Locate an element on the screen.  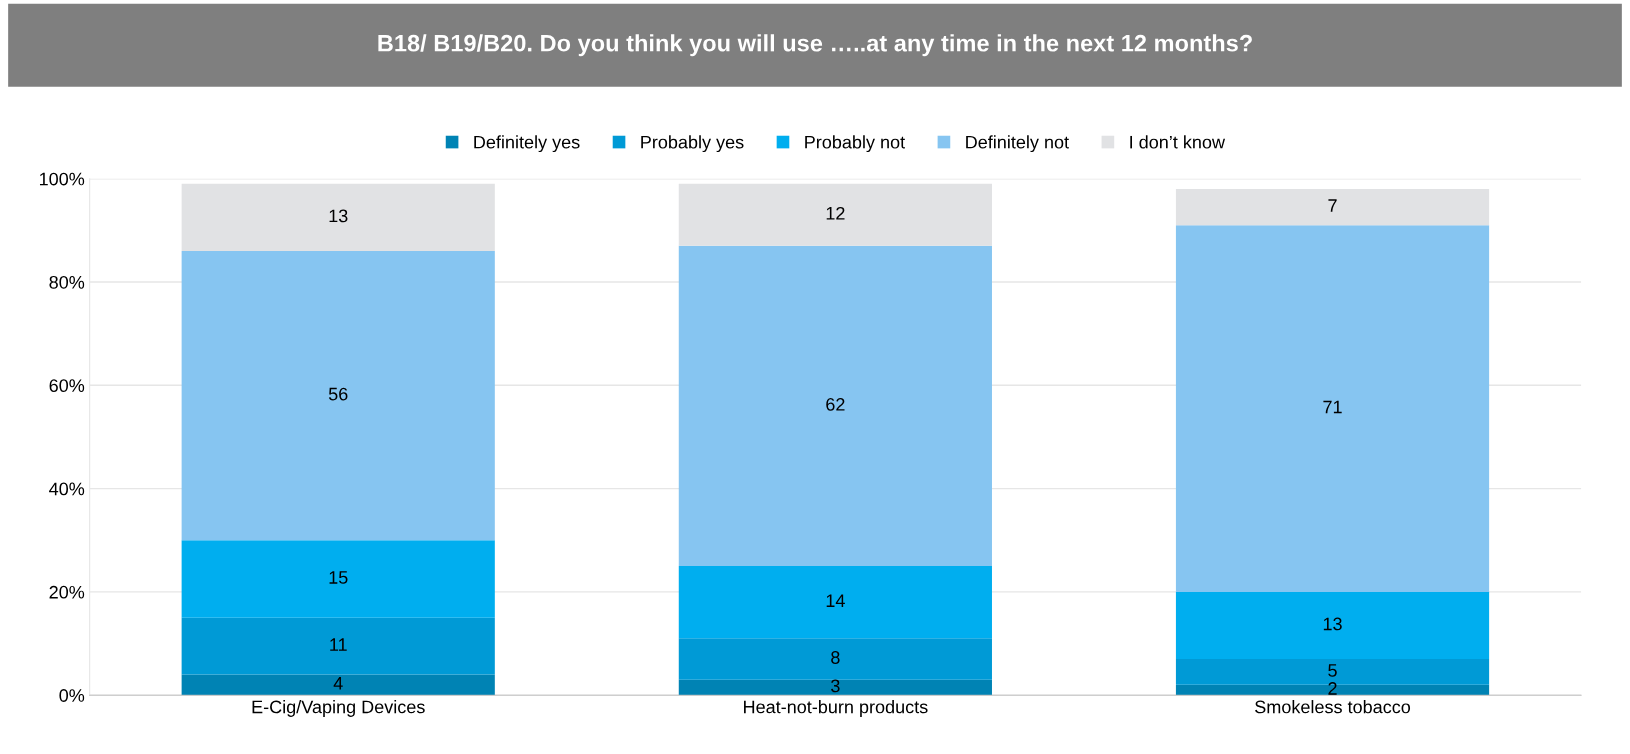
y-tick-label: 40% is located at coordinates (67, 489).